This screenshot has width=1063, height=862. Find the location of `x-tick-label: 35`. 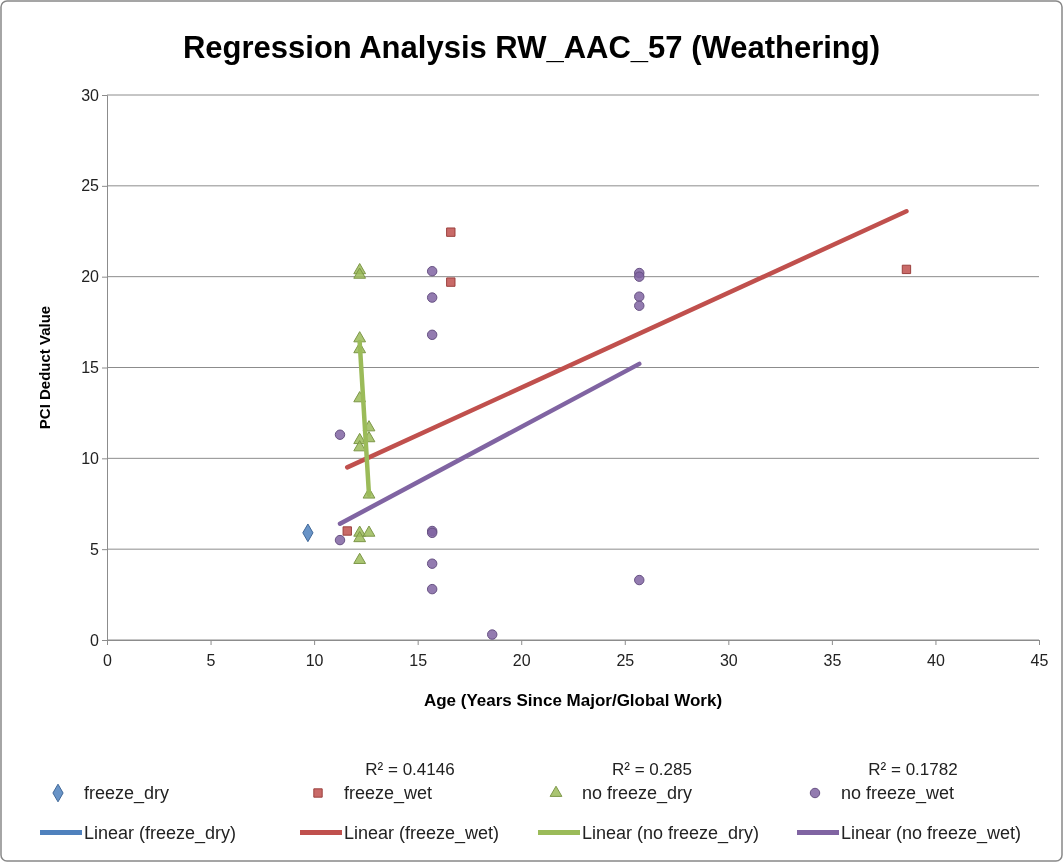

x-tick-label: 35 is located at coordinates (832, 660).